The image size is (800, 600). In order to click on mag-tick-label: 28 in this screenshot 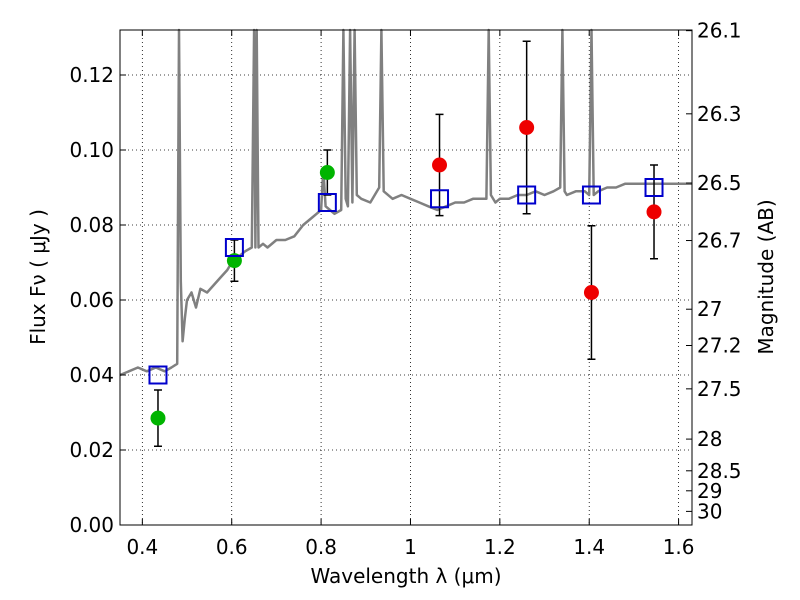, I will do `click(709, 439)`.